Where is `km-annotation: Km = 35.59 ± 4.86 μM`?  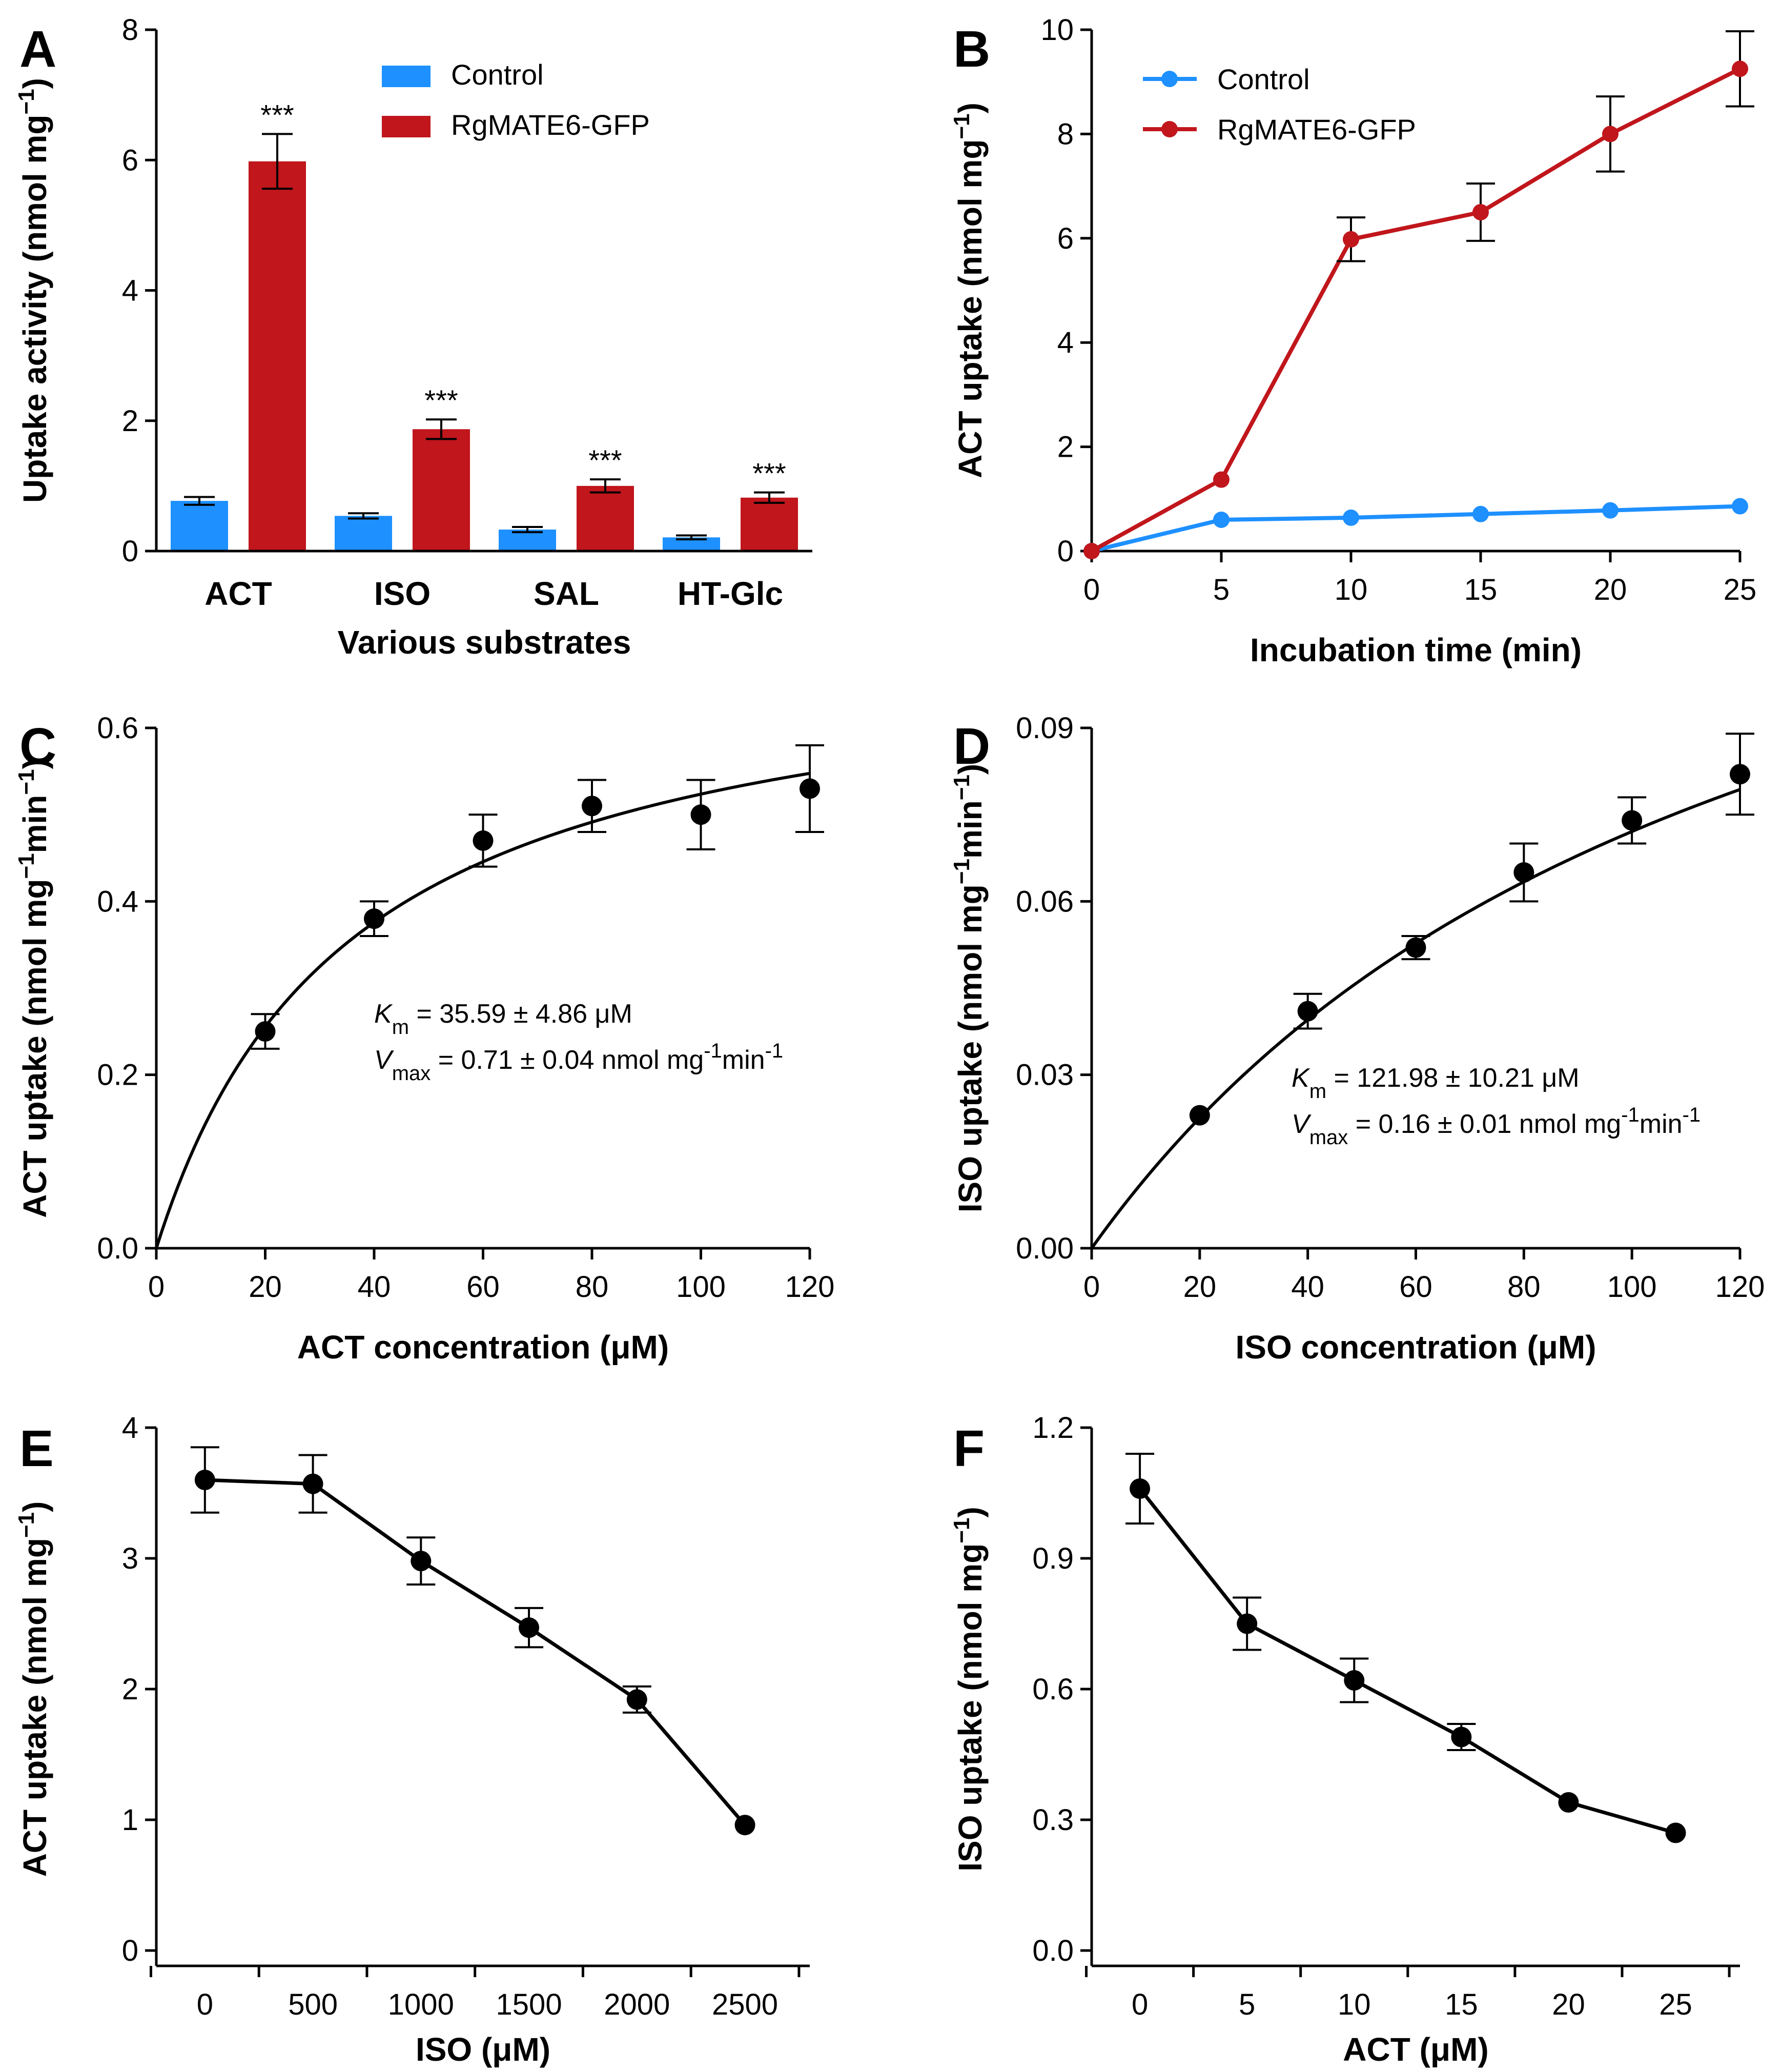 km-annotation: Km = 35.59 ± 4.86 μM is located at coordinates (503, 1019).